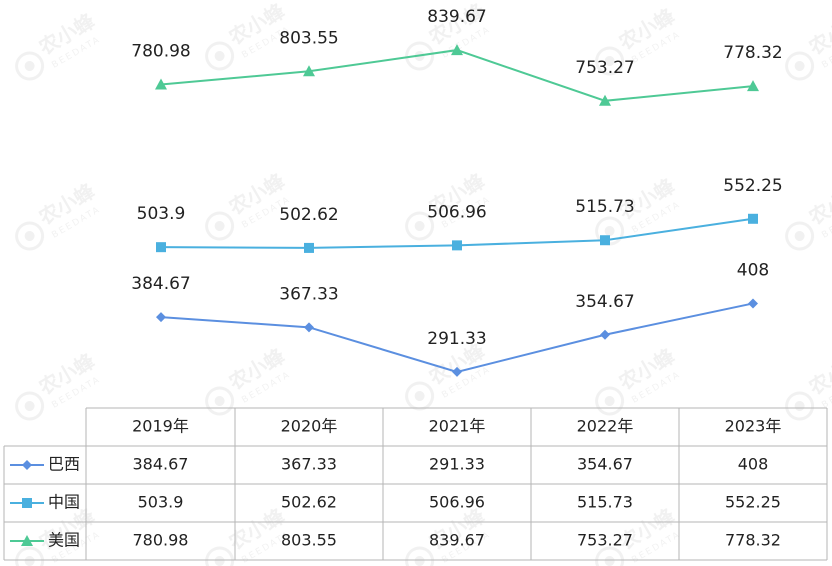 The height and width of the screenshot is (566, 832). I want to click on legend-label: 巴西, so click(64, 464).